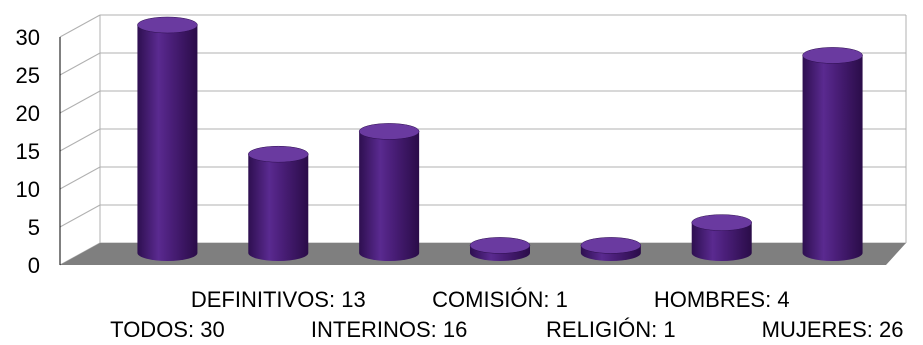 The width and height of the screenshot is (923, 345). I want to click on category-label: MUJERES: 26, so click(833, 329).